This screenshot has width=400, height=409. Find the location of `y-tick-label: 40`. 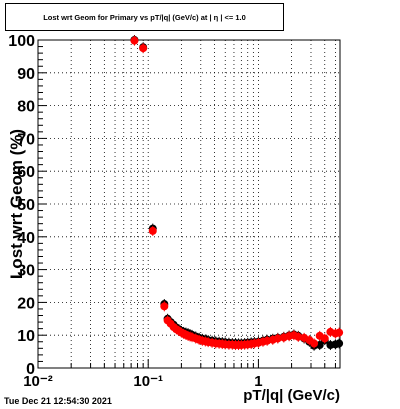

y-tick-label: 40 is located at coordinates (26, 238).